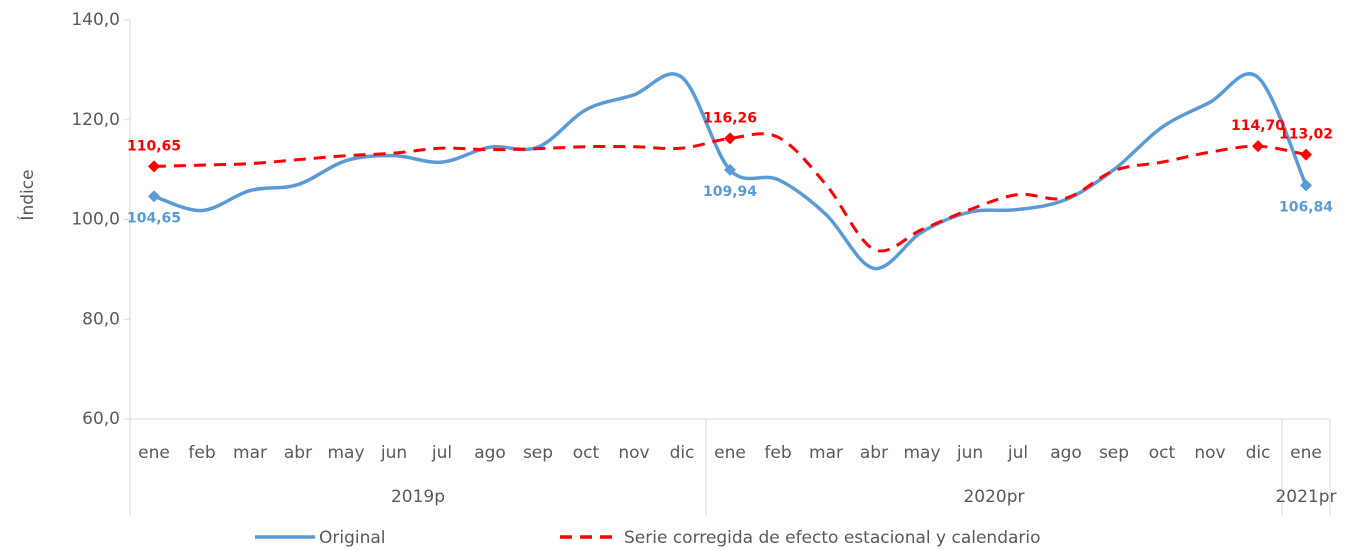  Describe the element at coordinates (95, 20) in the screenshot. I see `y-tick-label: 140,0` at that location.